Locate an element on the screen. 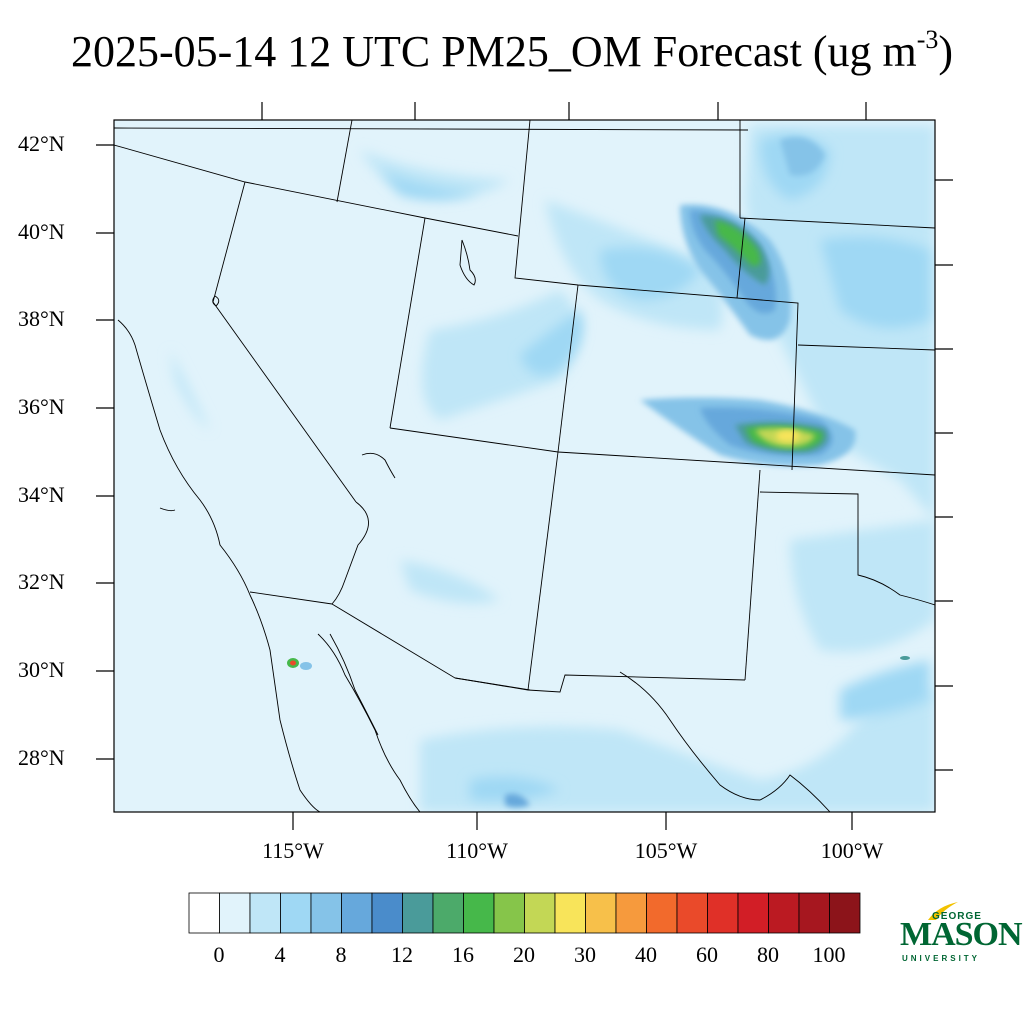 Image resolution: width=1024 pixels, height=1024 pixels. colorbar-label: 20 is located at coordinates (524, 954).